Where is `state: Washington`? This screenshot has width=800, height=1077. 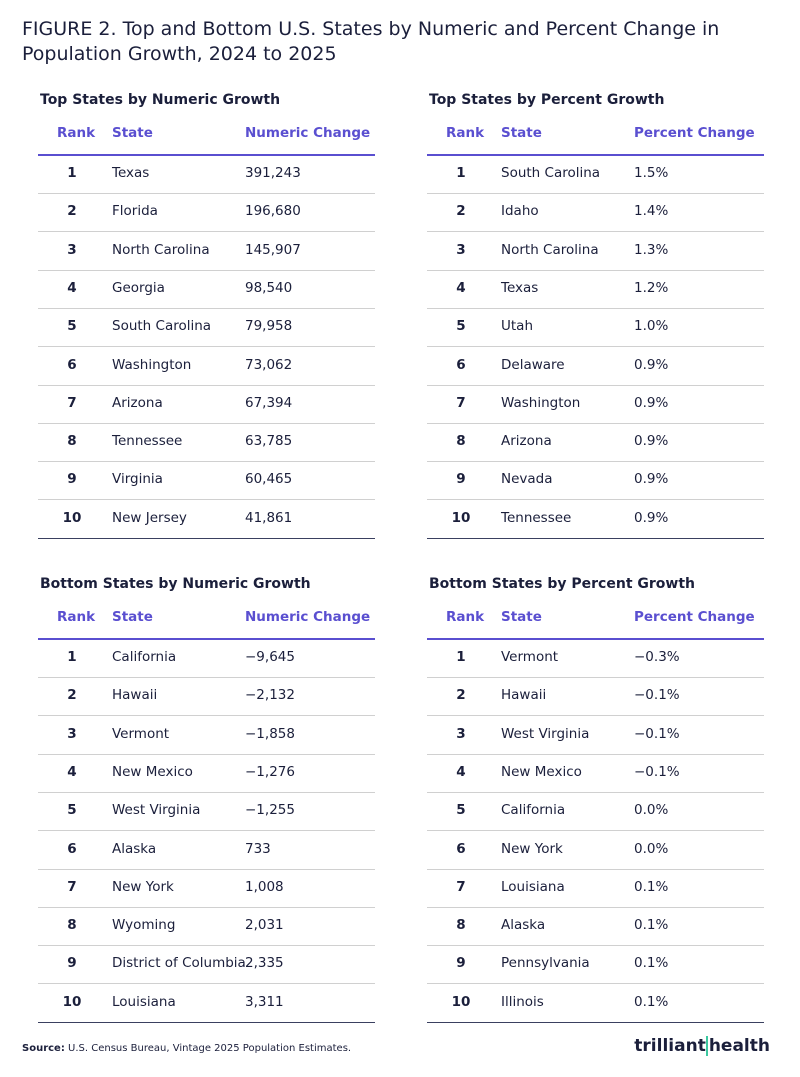
state: Washington is located at coordinates (541, 402).